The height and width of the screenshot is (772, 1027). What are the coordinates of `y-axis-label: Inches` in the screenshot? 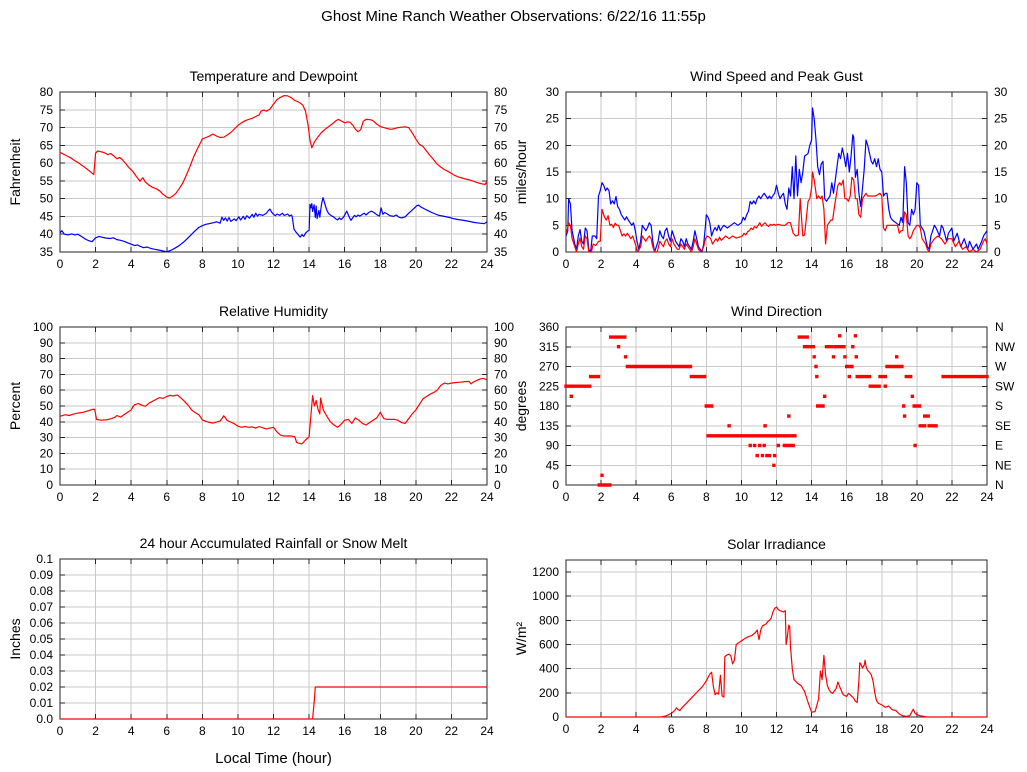 It's located at (15, 638).